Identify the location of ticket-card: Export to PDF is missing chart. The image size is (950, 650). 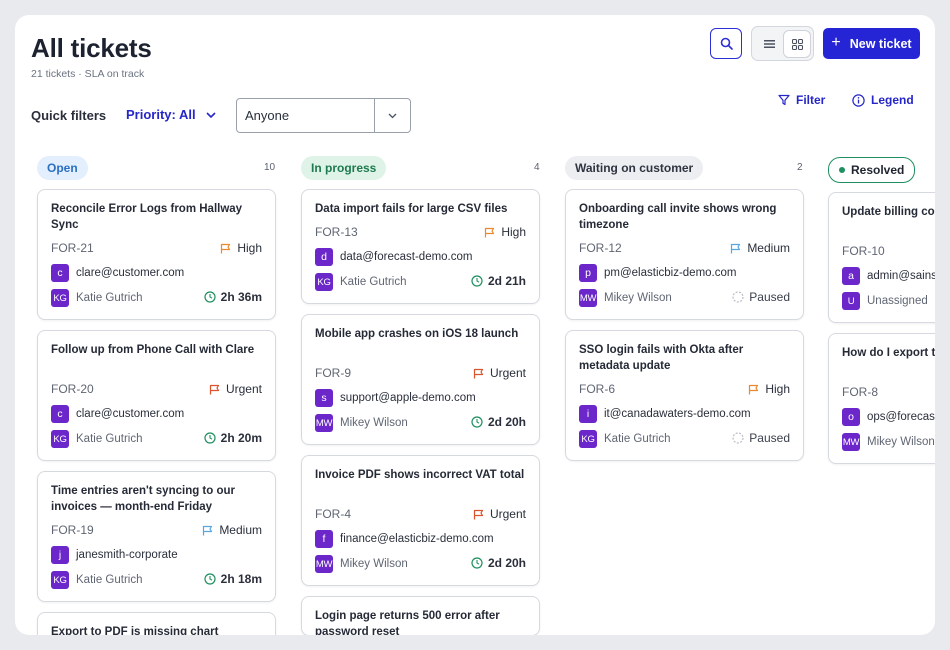
(156, 623).